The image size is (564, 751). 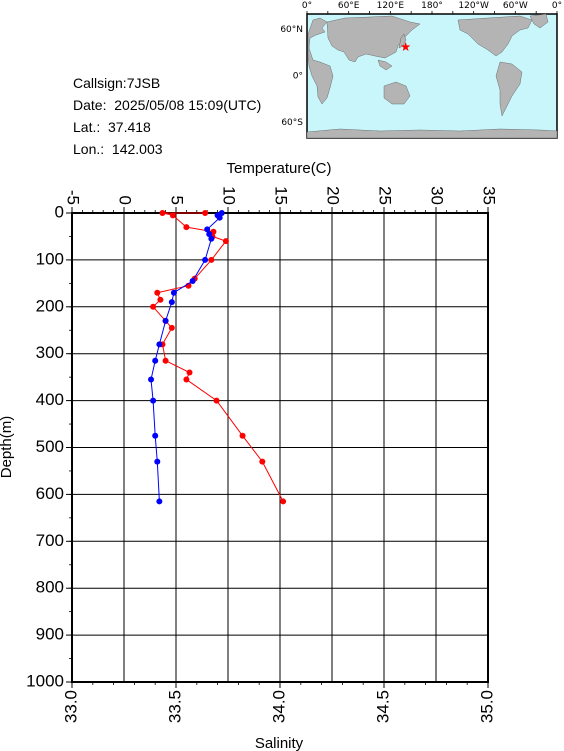 I want to click on depth-axis-title: Depth(m), so click(x=7, y=447).